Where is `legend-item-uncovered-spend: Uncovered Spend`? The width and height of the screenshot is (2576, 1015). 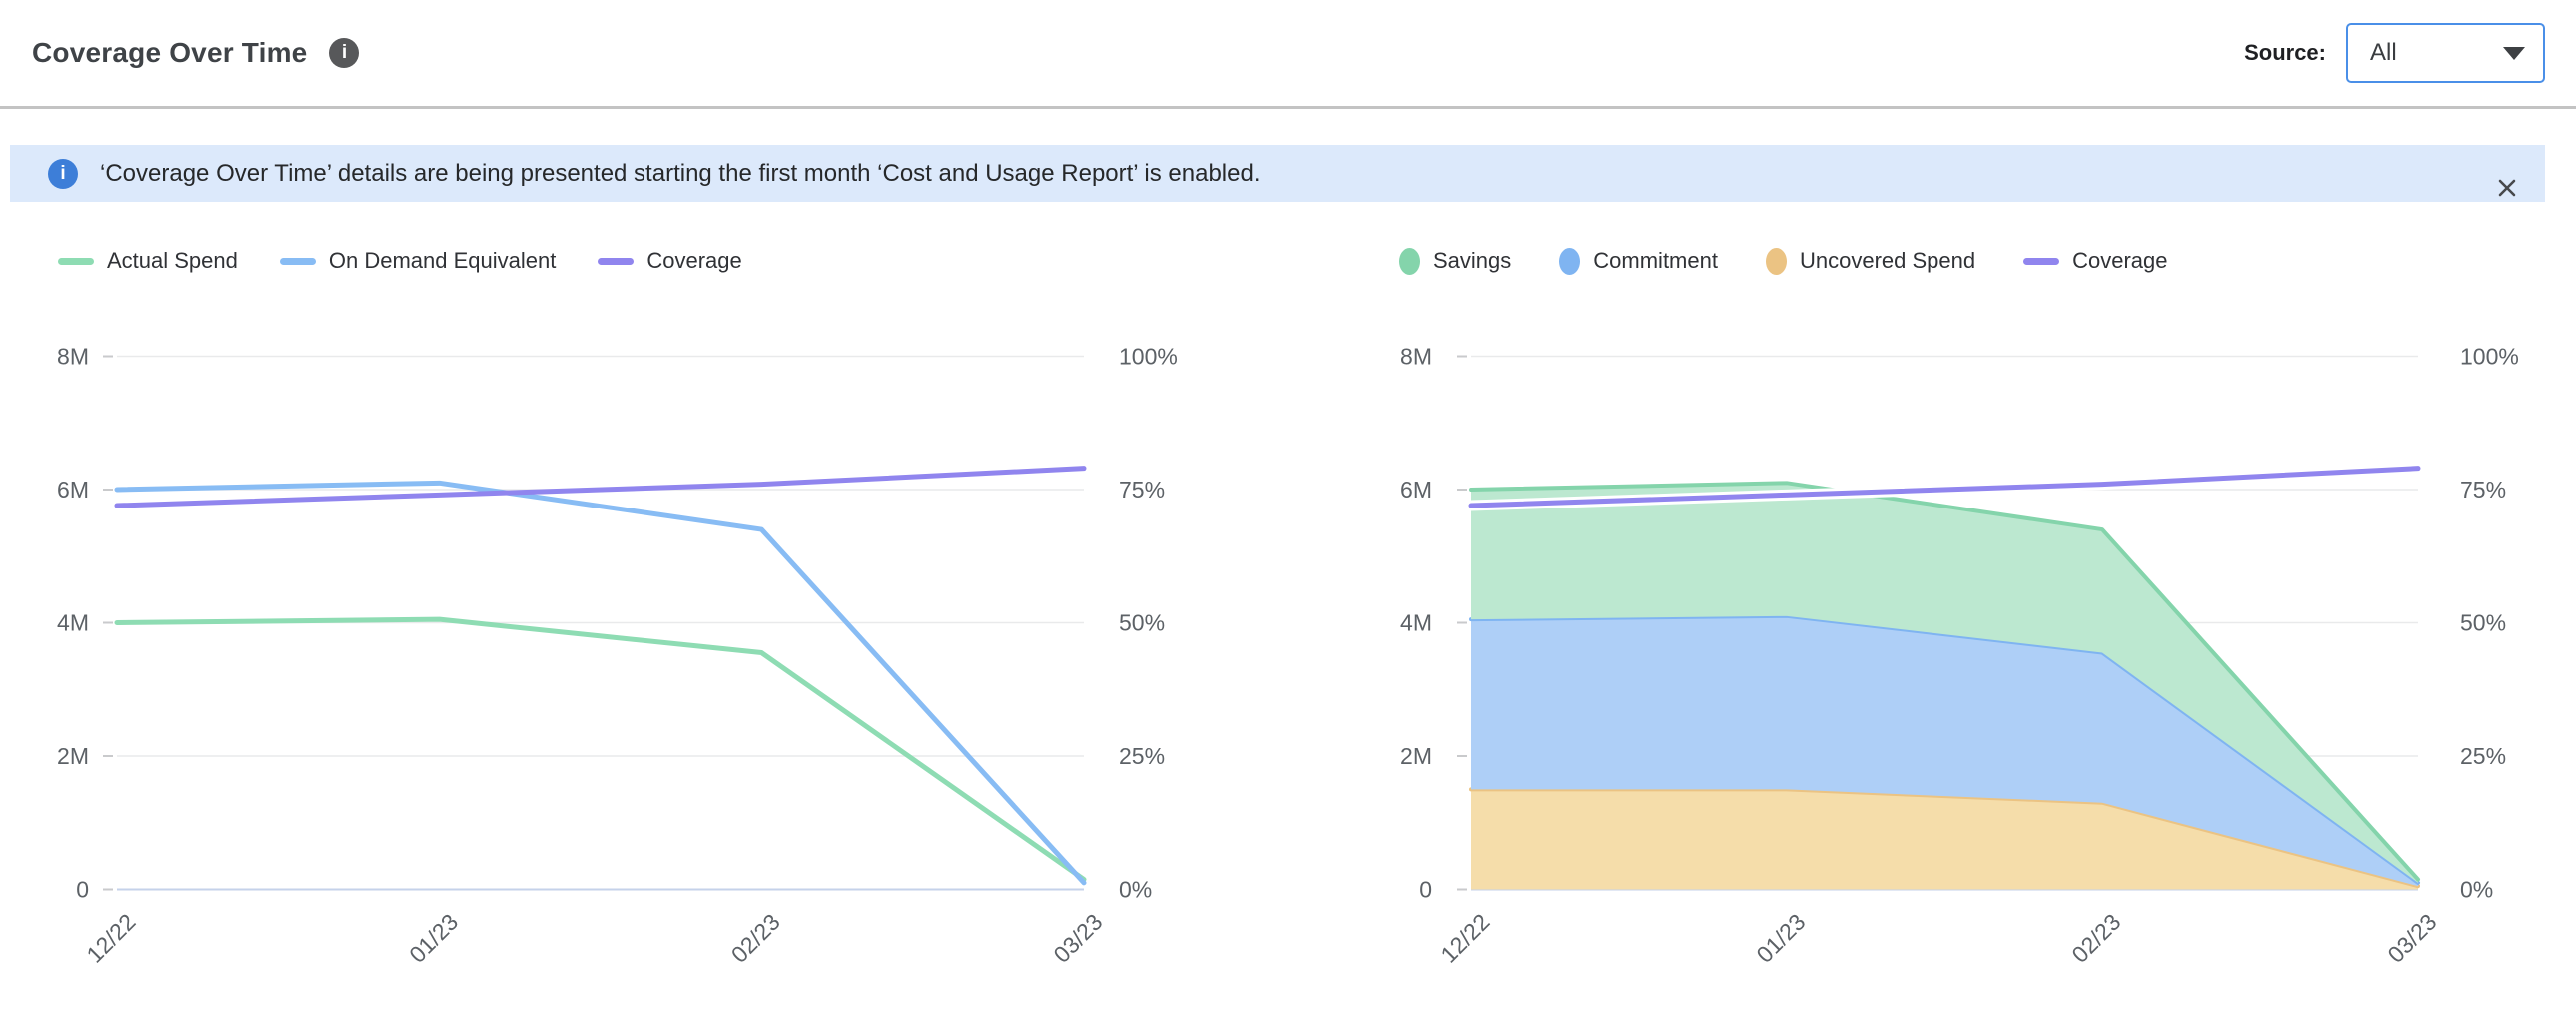 legend-item-uncovered-spend: Uncovered Spend is located at coordinates (1870, 261).